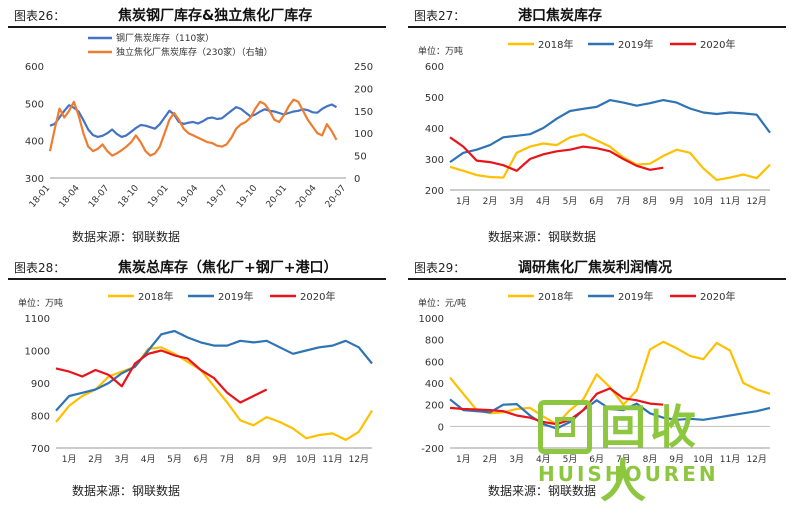 The image size is (800, 508). I want to click on y-right-tick-label: 0, so click(357, 179).